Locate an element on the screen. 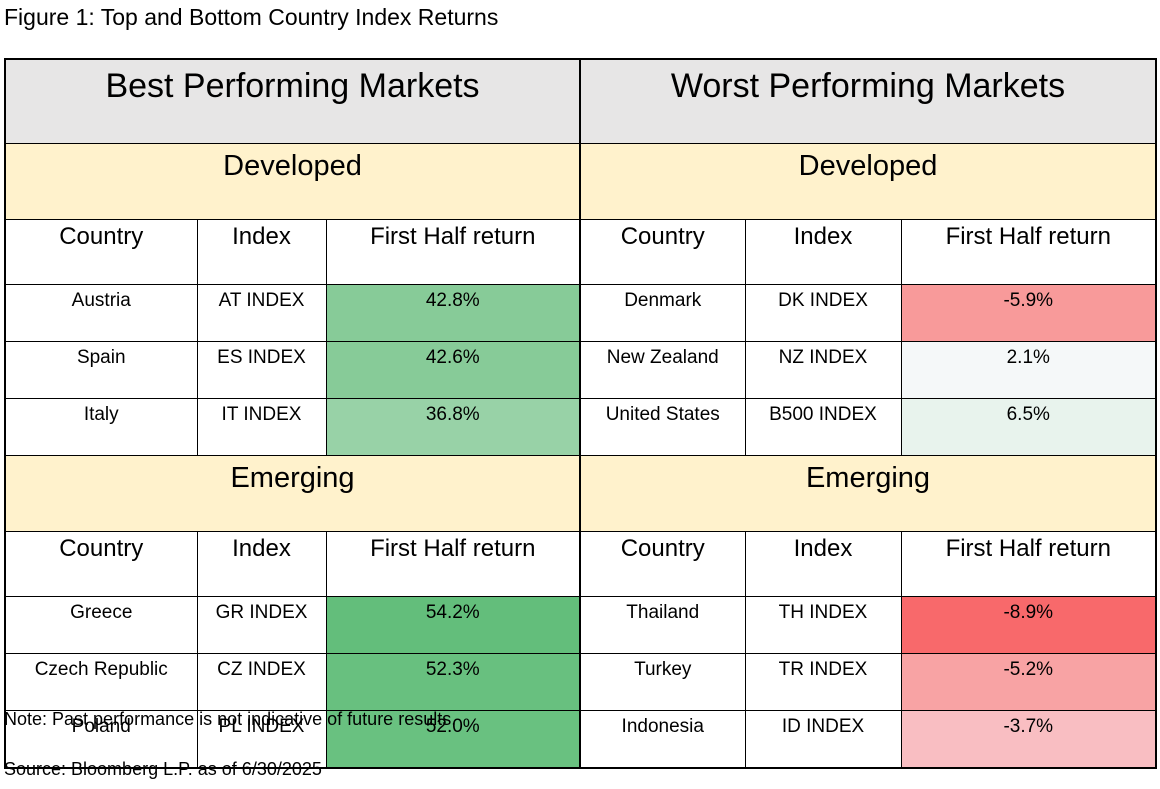 The image size is (1160, 789). worst-emerging-index-cell: TH INDEX is located at coordinates (823, 625).